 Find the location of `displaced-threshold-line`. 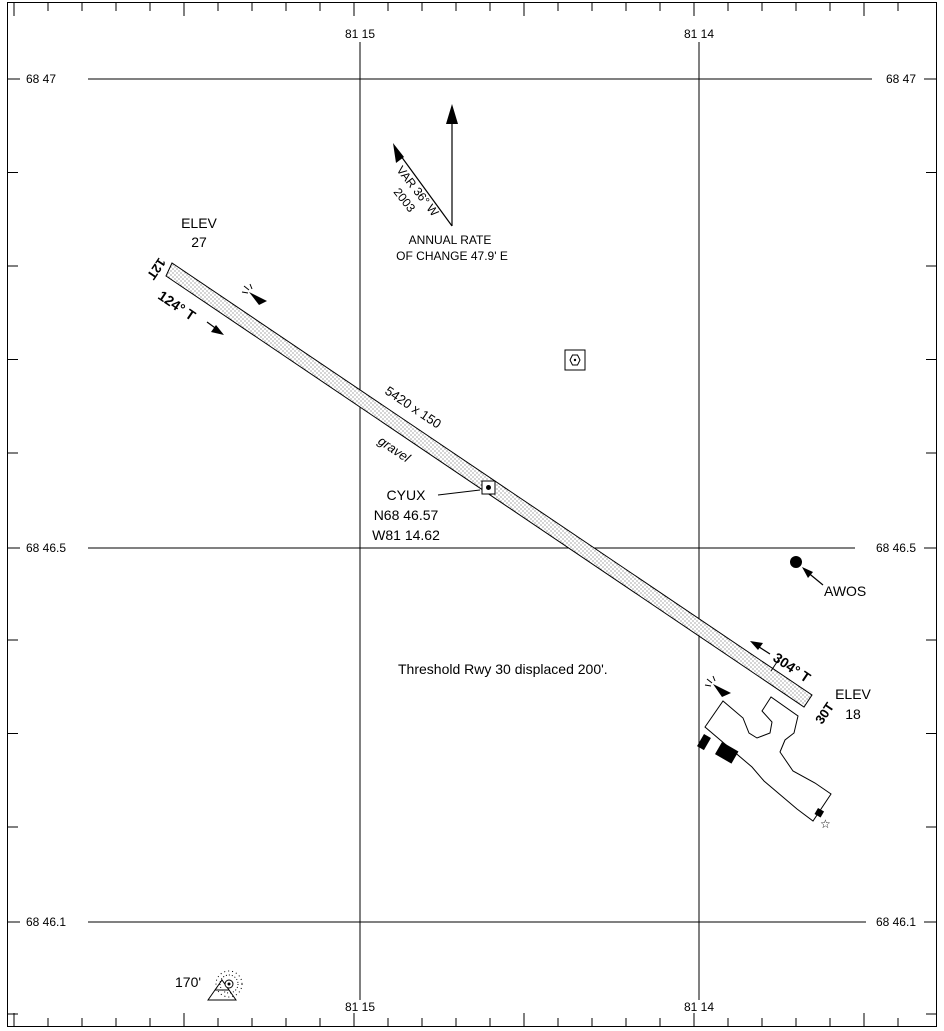

displaced-threshold-line is located at coordinates (775, 665).